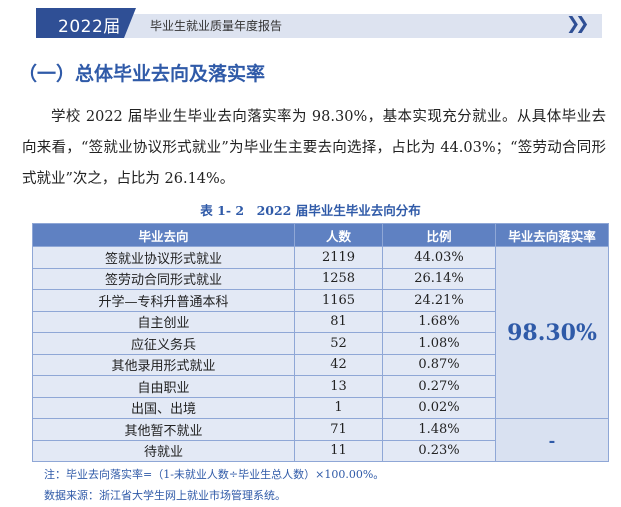  I want to click on cell-count: 1258, so click(338, 278).